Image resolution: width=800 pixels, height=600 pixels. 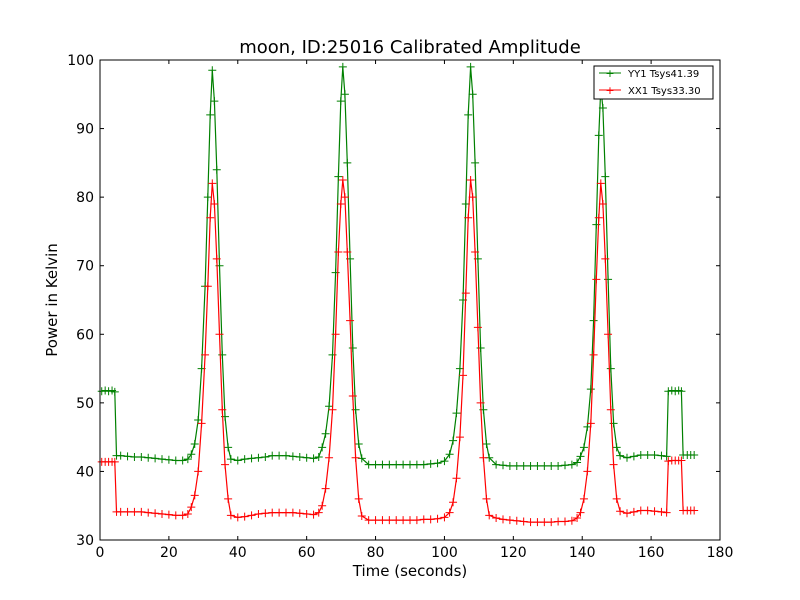 What do you see at coordinates (410, 571) in the screenshot?
I see `x-axis-label: Time (seconds)` at bounding box center [410, 571].